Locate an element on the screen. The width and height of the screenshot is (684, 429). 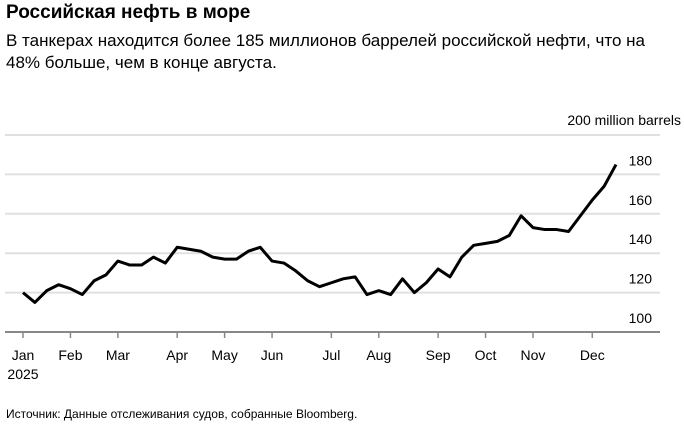
x-tick-label: Aug is located at coordinates (378, 355).